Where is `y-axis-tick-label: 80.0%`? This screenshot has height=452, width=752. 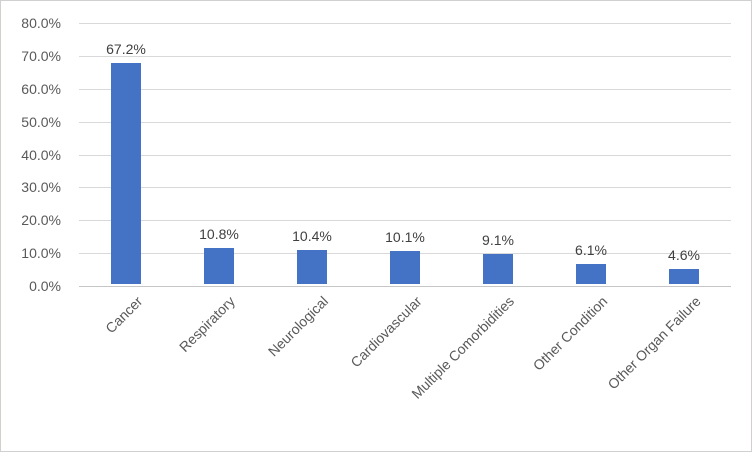
y-axis-tick-label: 80.0% is located at coordinates (41, 23).